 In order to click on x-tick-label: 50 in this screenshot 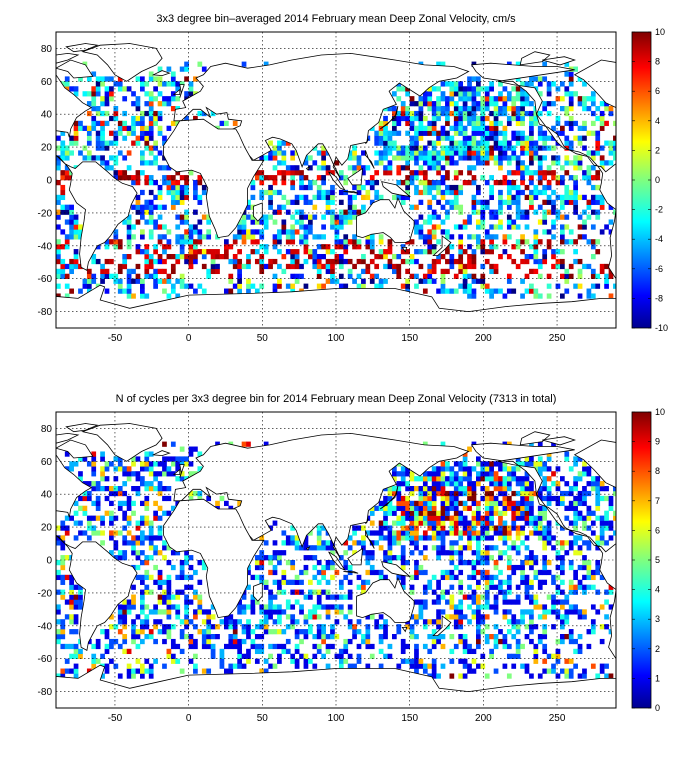, I will do `click(263, 338)`.